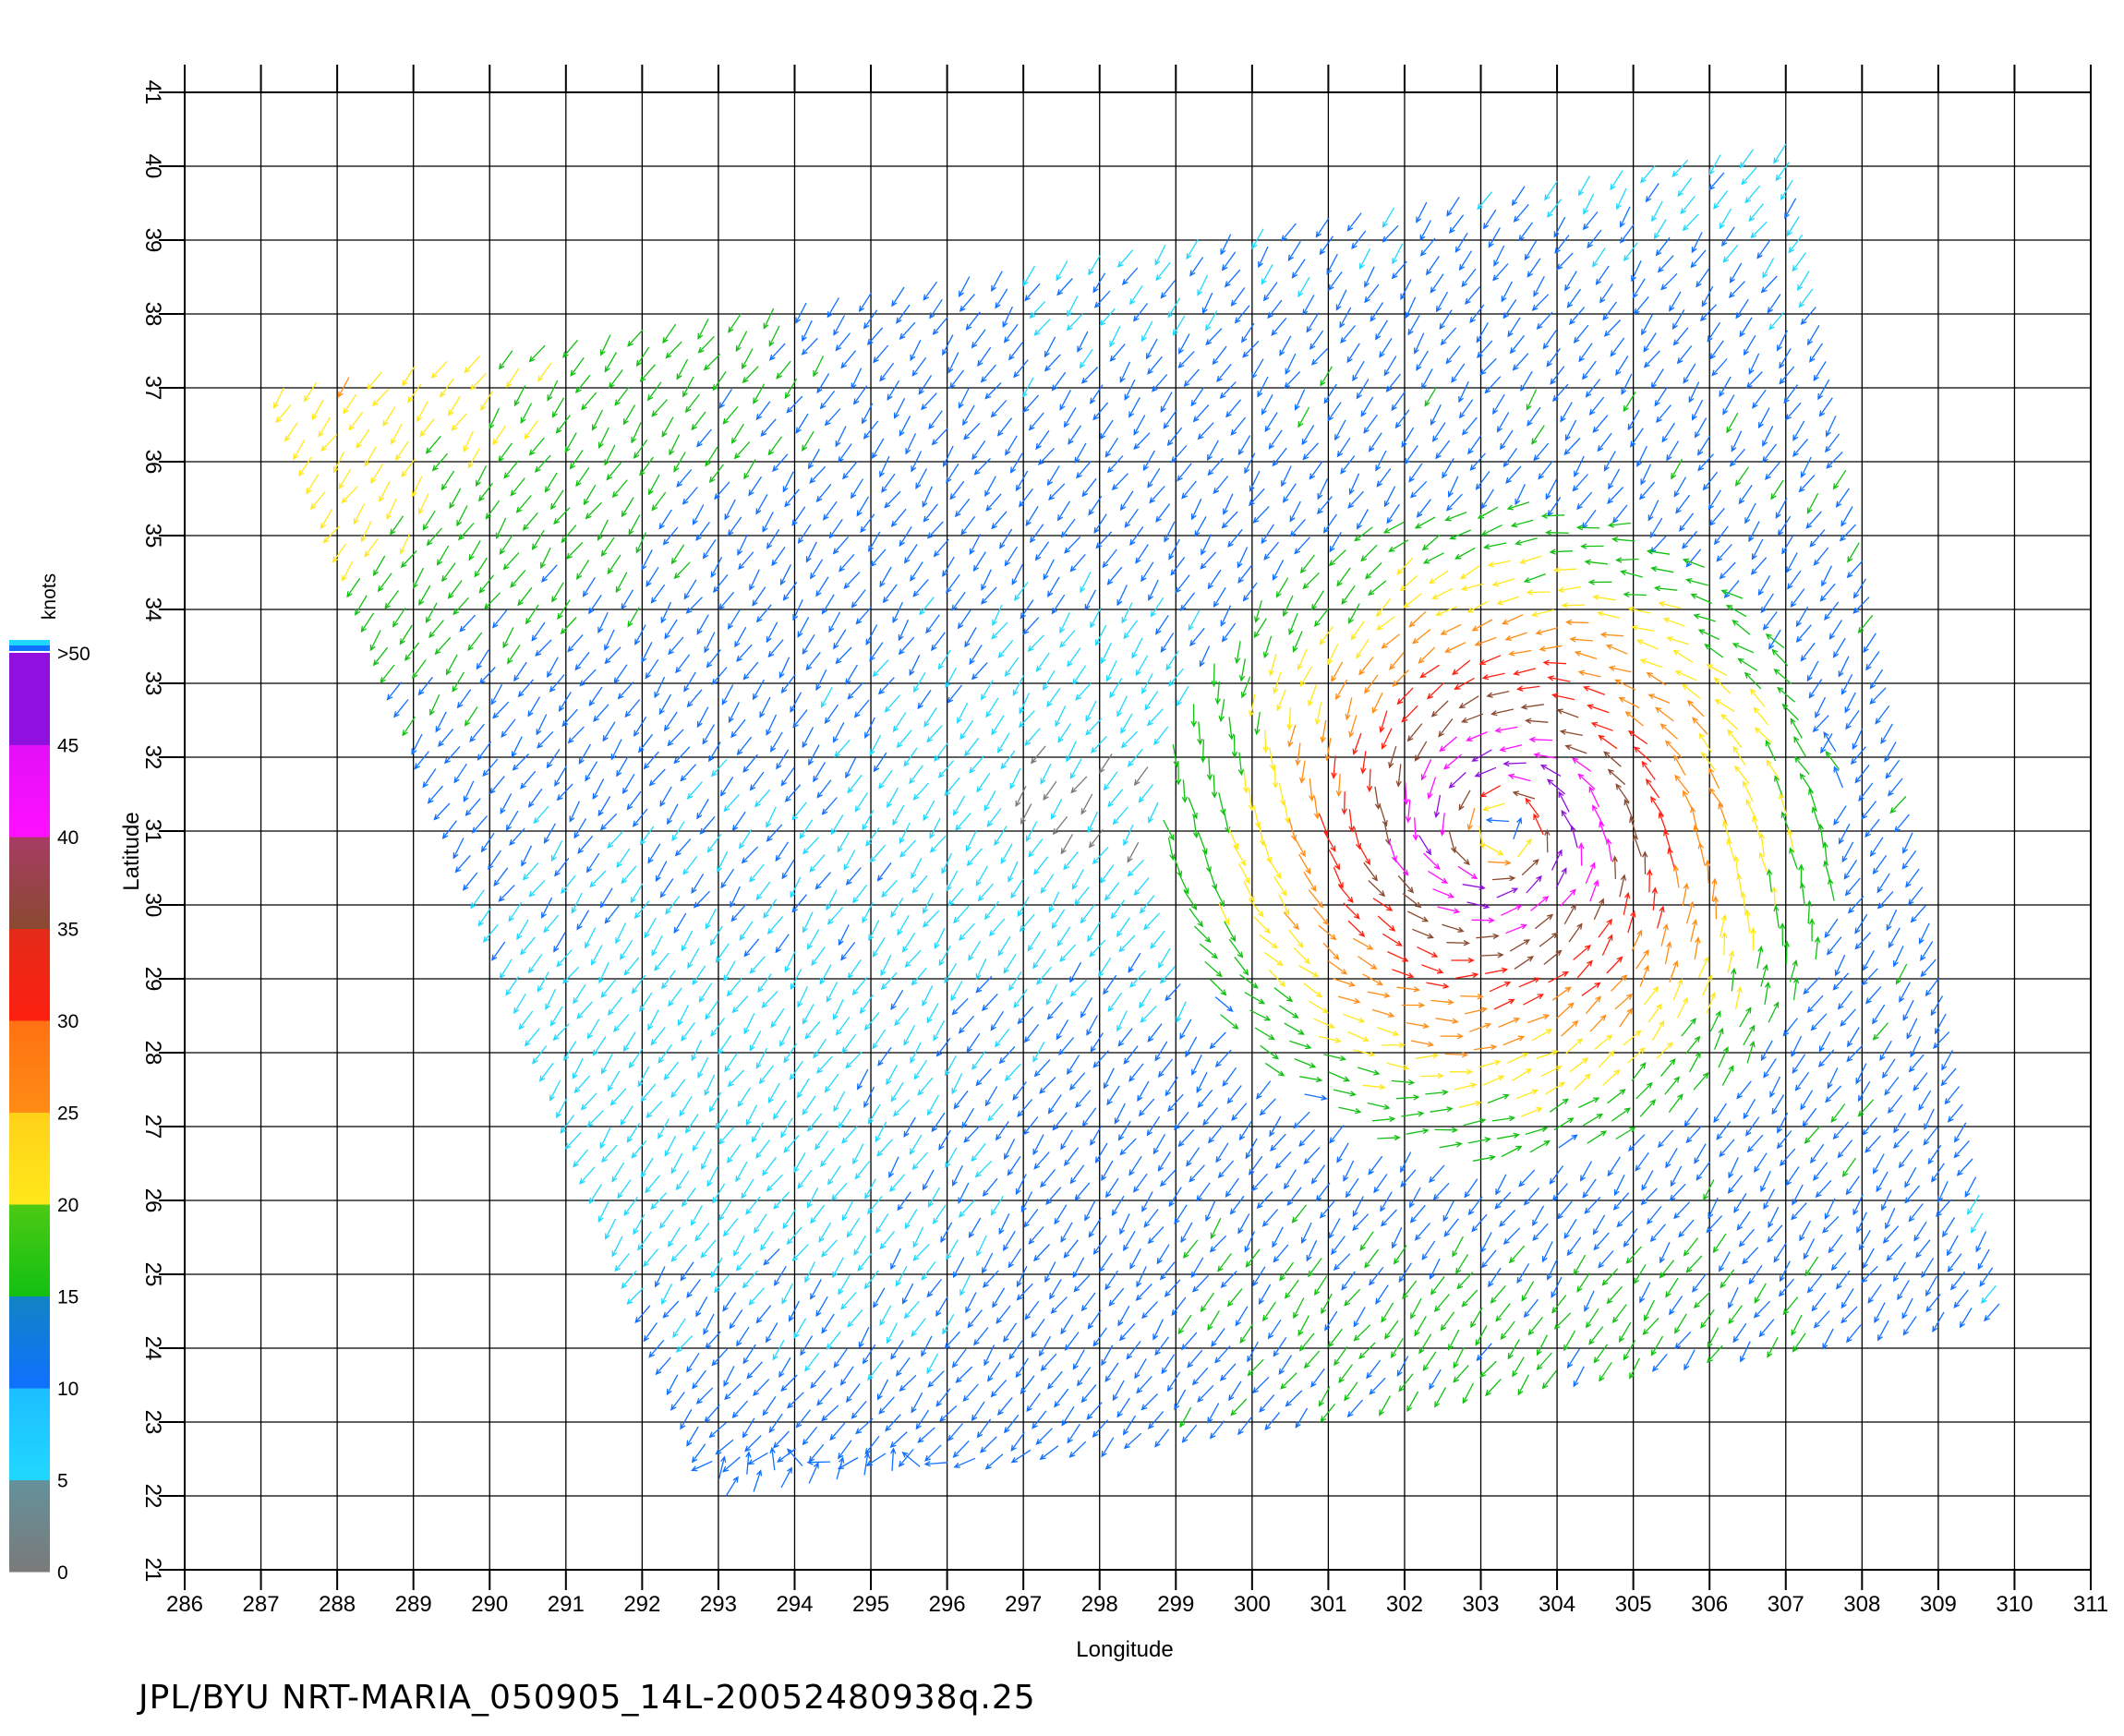 The image size is (2124, 1736). Describe the element at coordinates (152, 536) in the screenshot. I see `y-tick-label: 35` at that location.